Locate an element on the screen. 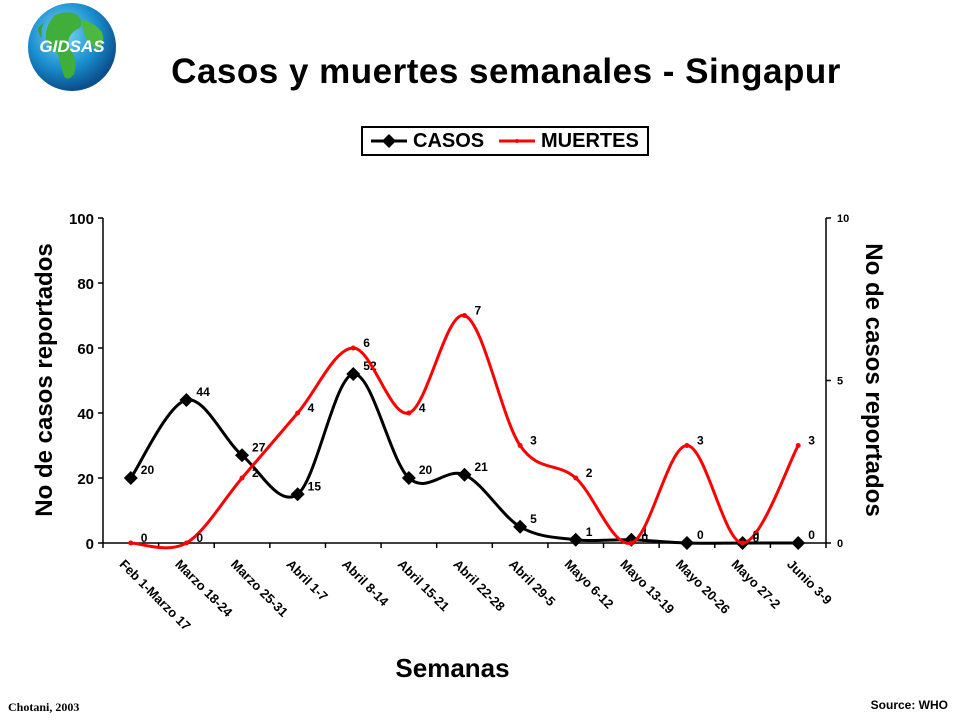  y-axis-title-left: No de casos reportados is located at coordinates (44, 379).